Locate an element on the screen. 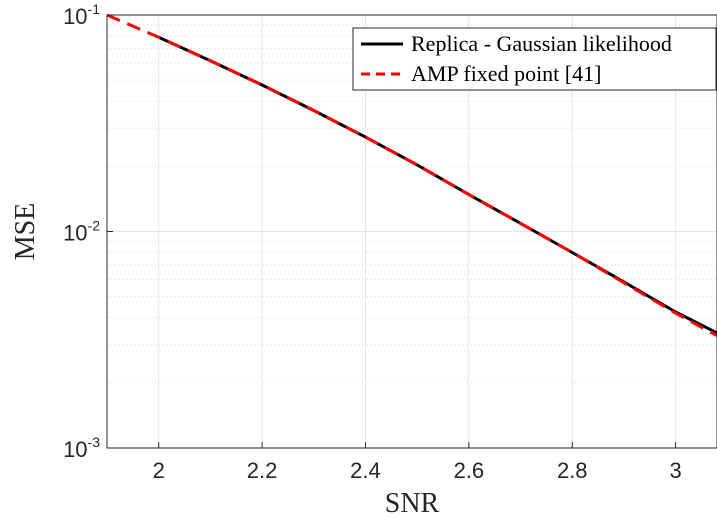 This screenshot has height=518, width=717. legend-label-replica: Replica - Gaussian likelihood is located at coordinates (541, 43).